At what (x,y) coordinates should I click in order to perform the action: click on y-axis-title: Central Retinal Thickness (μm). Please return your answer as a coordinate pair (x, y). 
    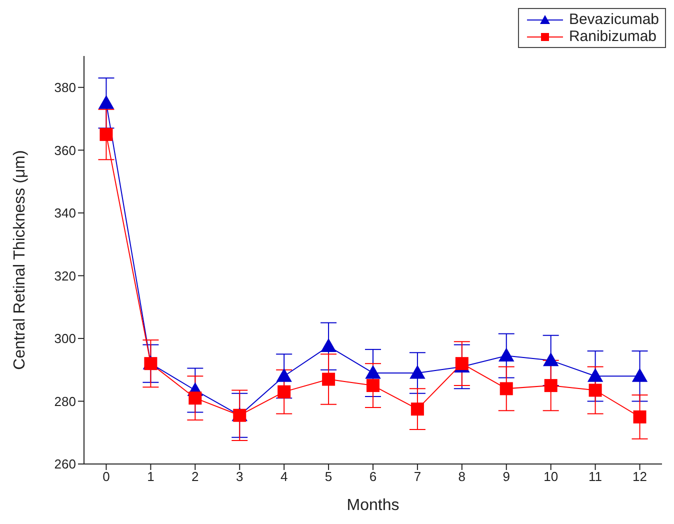
    Looking at the image, I should click on (20, 260).